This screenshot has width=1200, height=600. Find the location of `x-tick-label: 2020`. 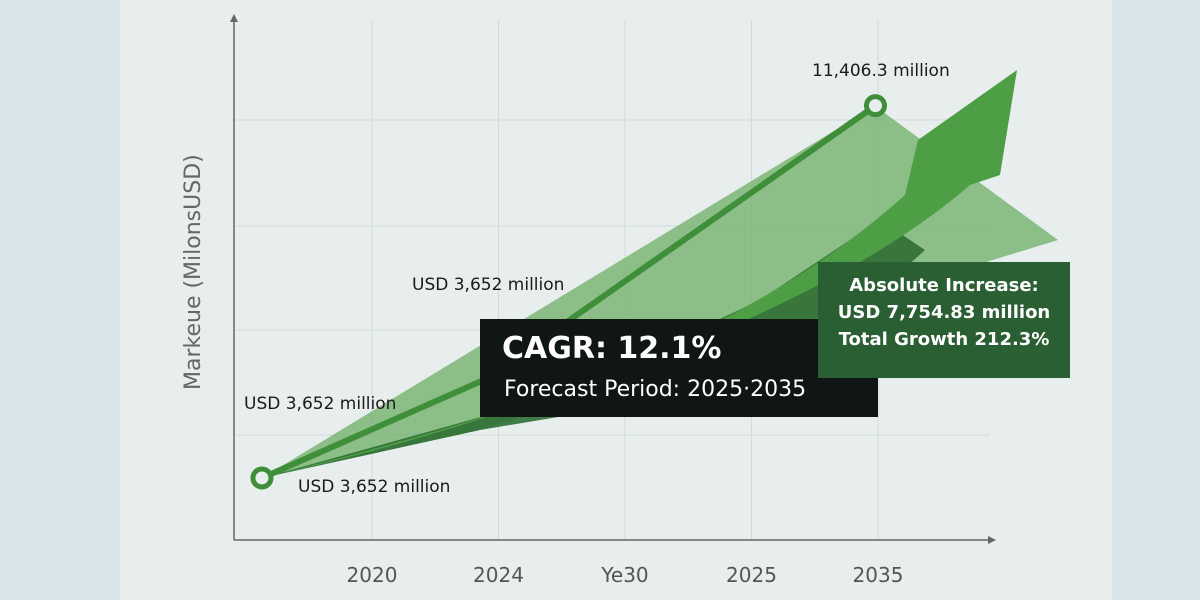

x-tick-label: 2020 is located at coordinates (372, 575).